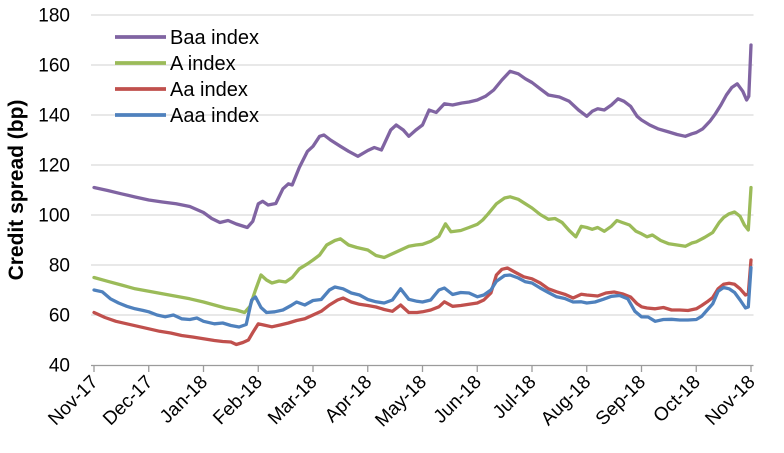  Describe the element at coordinates (214, 116) in the screenshot. I see `legend-label: Aaa index` at that location.